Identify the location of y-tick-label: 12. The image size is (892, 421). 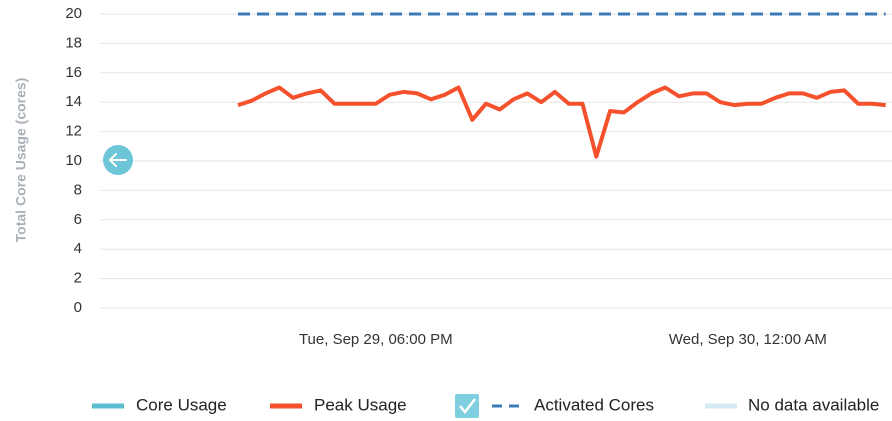
(73, 131).